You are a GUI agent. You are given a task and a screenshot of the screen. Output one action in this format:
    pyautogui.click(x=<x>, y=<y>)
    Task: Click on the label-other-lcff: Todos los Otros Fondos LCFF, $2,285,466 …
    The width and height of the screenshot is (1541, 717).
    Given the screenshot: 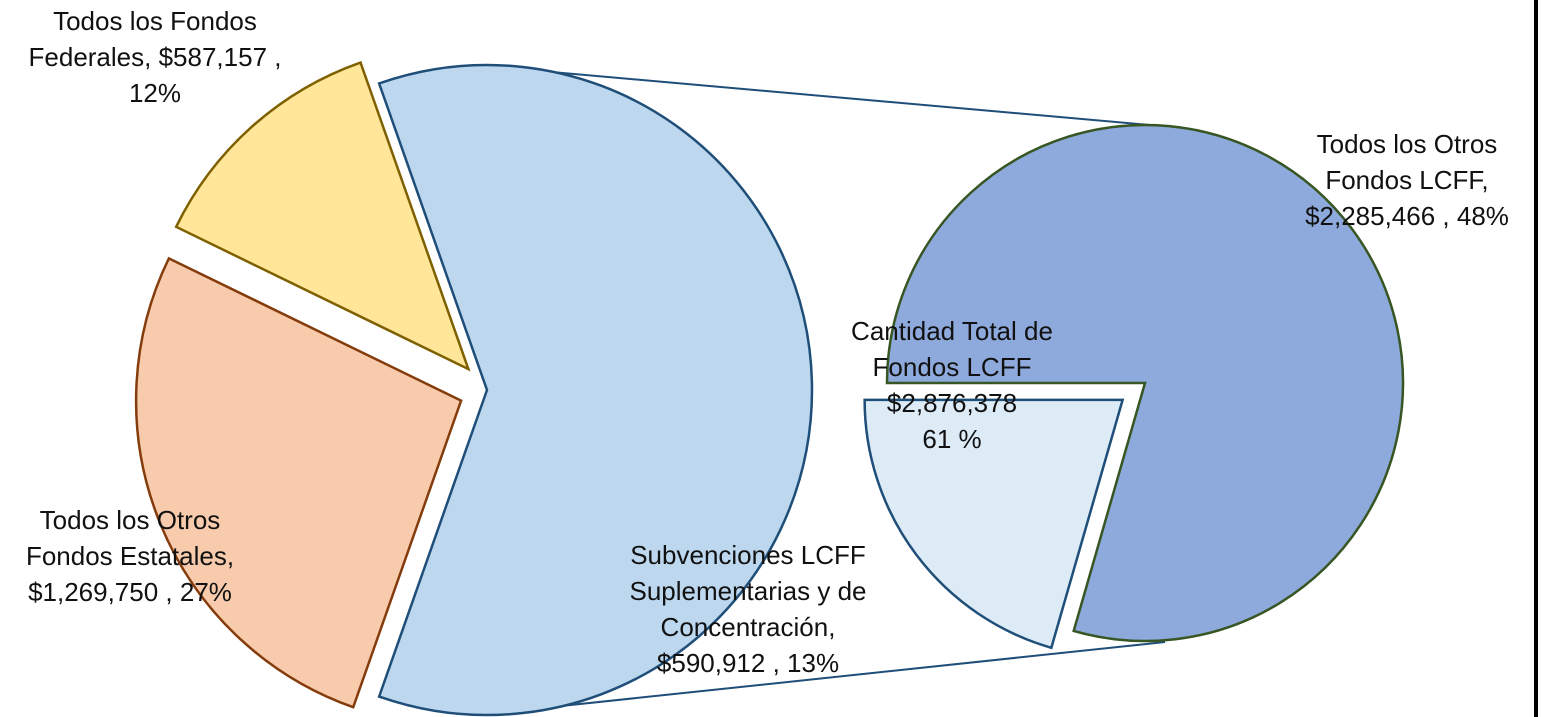 What is the action you would take?
    pyautogui.click(x=1407, y=180)
    